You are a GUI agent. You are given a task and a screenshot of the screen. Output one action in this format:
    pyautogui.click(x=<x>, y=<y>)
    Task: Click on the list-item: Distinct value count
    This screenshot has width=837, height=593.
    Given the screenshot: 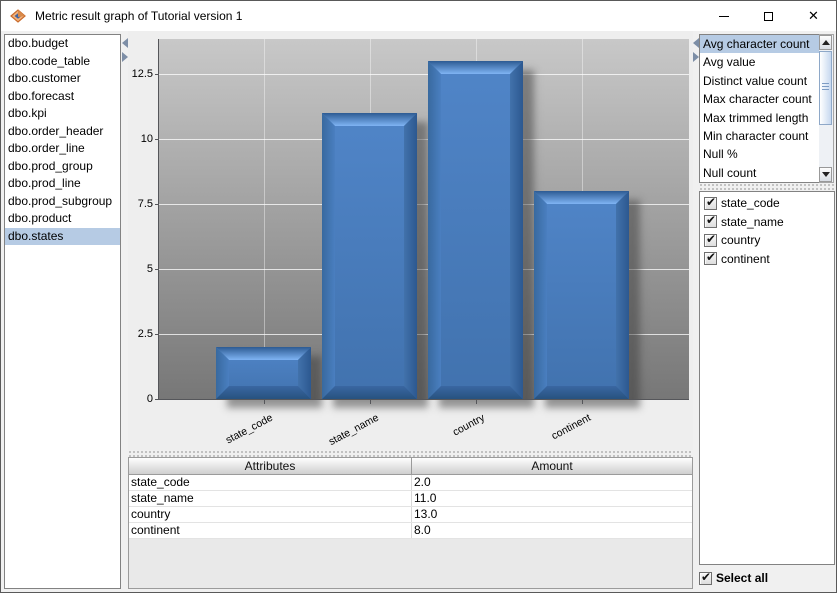 What is the action you would take?
    pyautogui.click(x=755, y=80)
    